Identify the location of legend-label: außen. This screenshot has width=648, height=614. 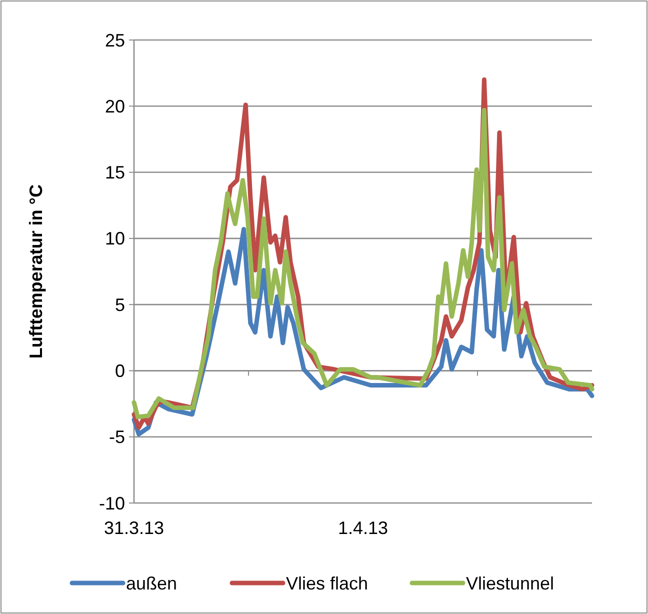
(152, 583).